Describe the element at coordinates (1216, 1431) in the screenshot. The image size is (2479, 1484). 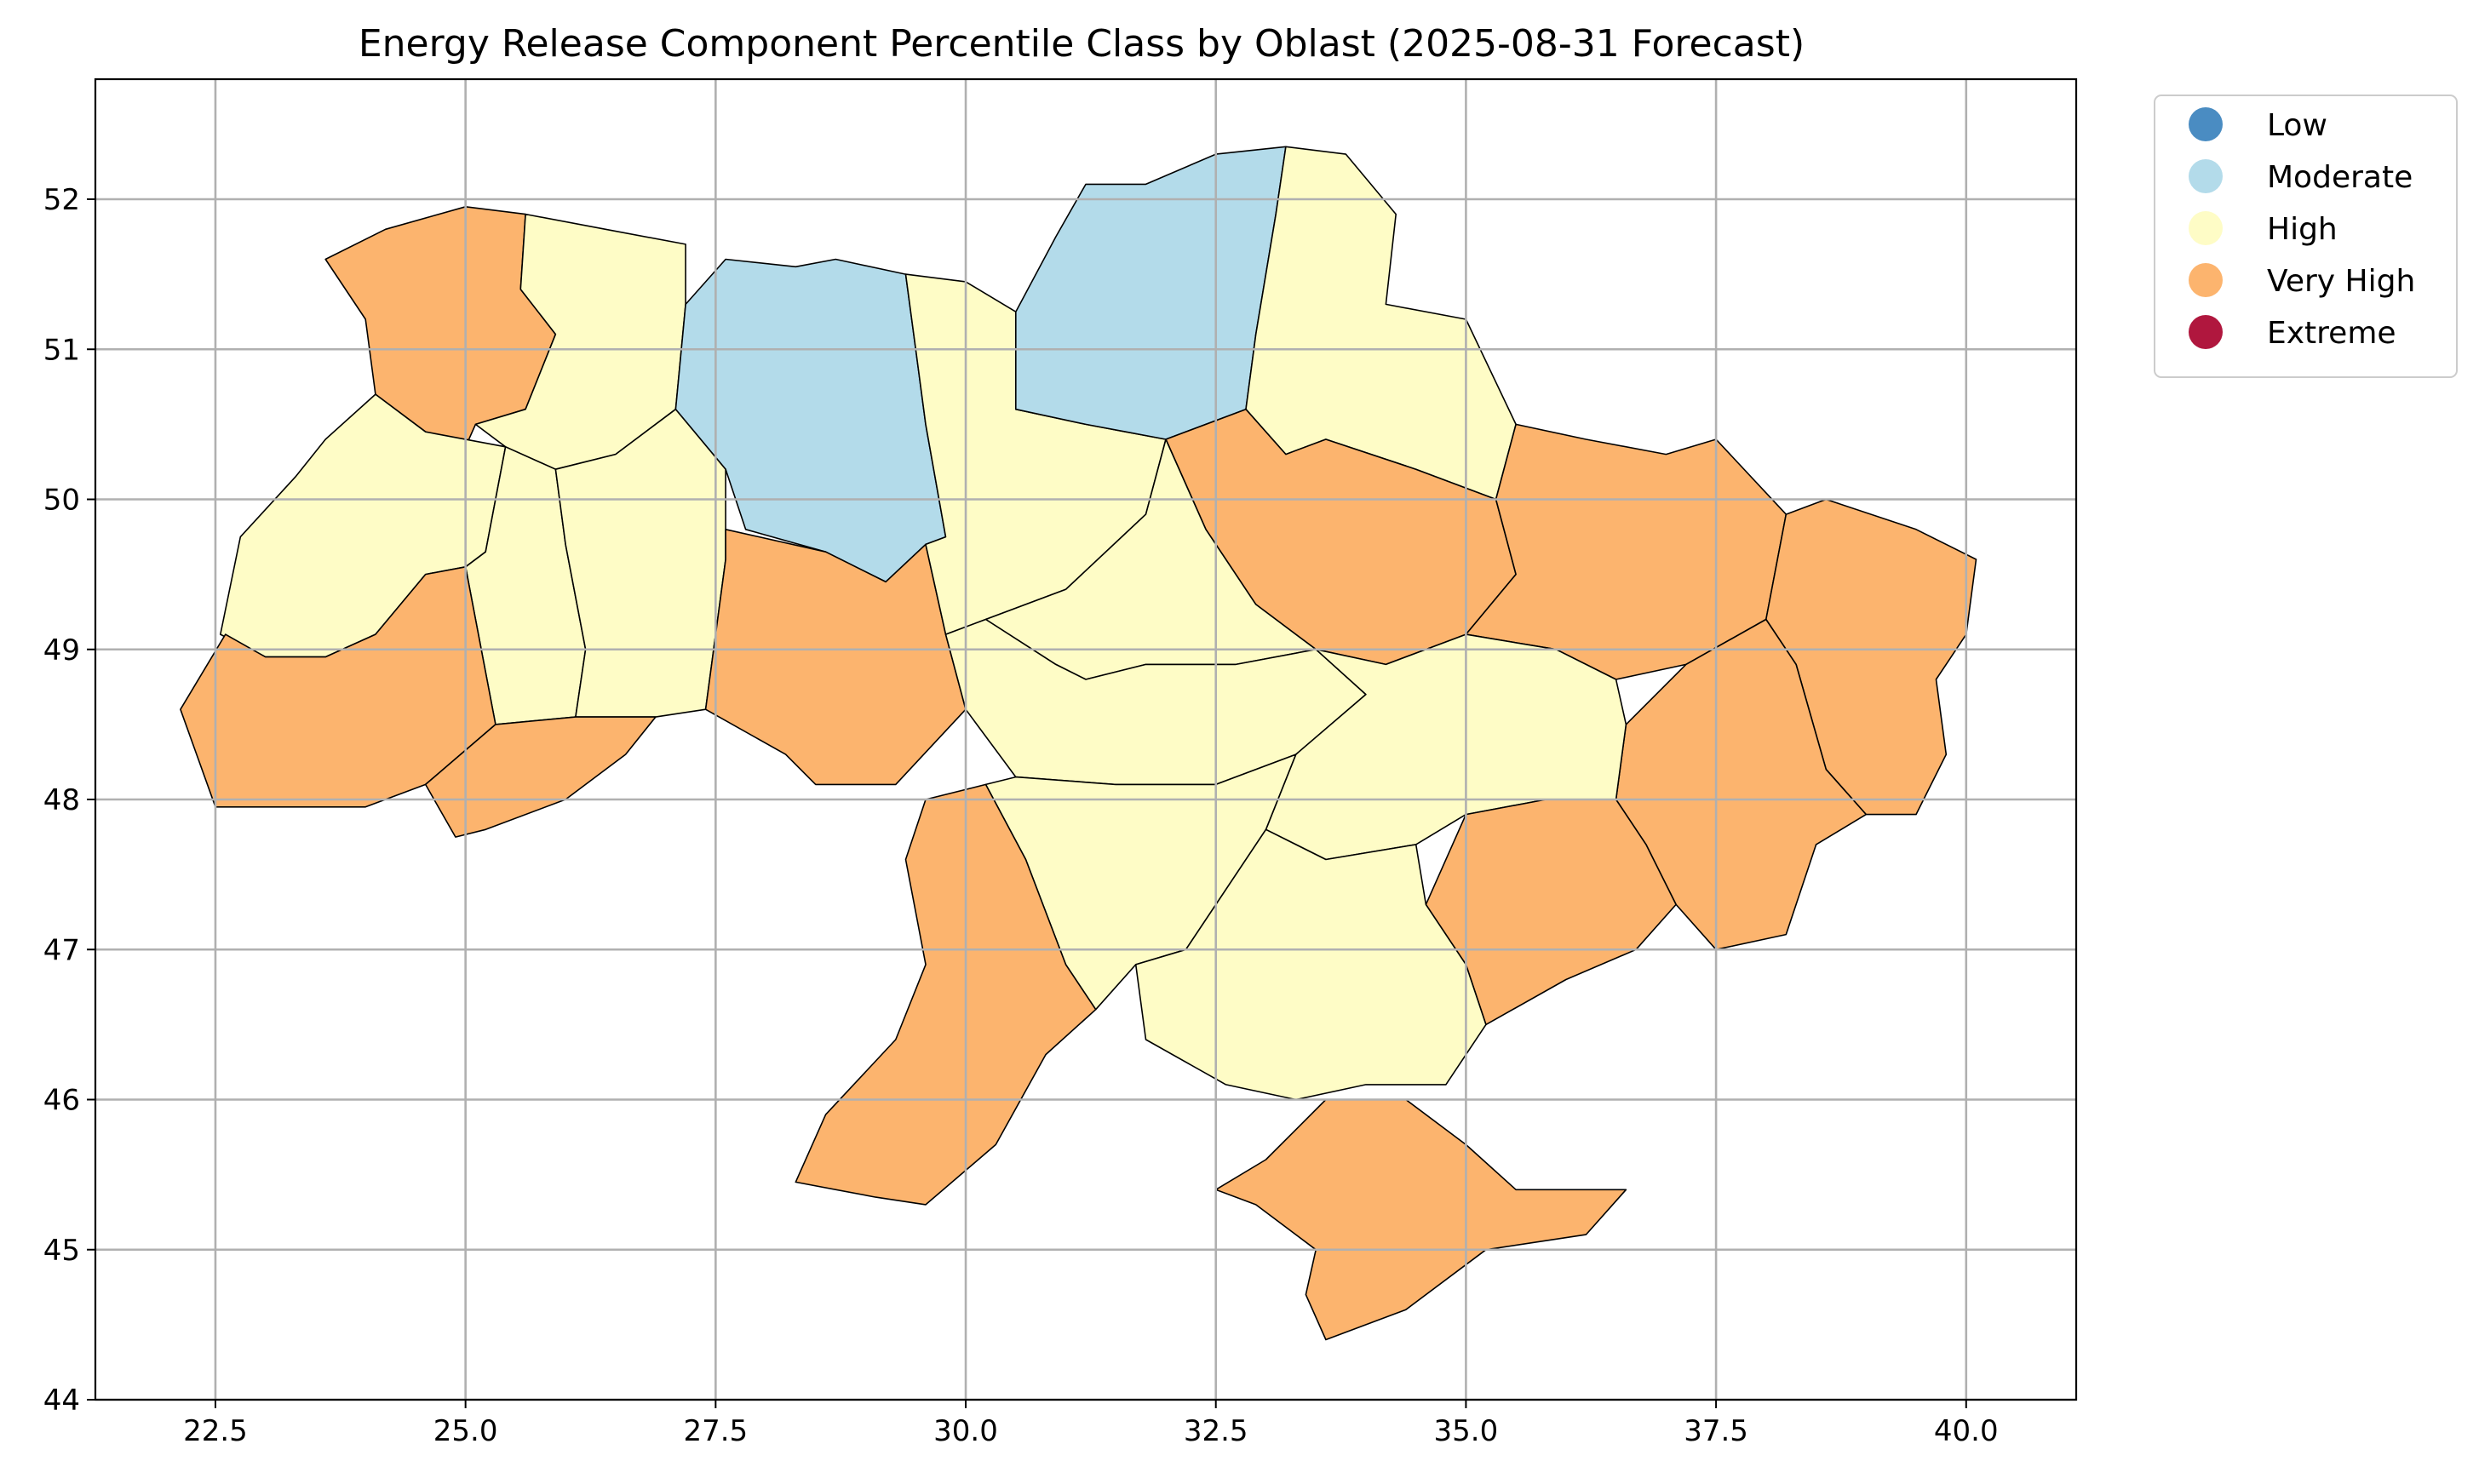
I see `x-tick-label: 32.5` at that location.